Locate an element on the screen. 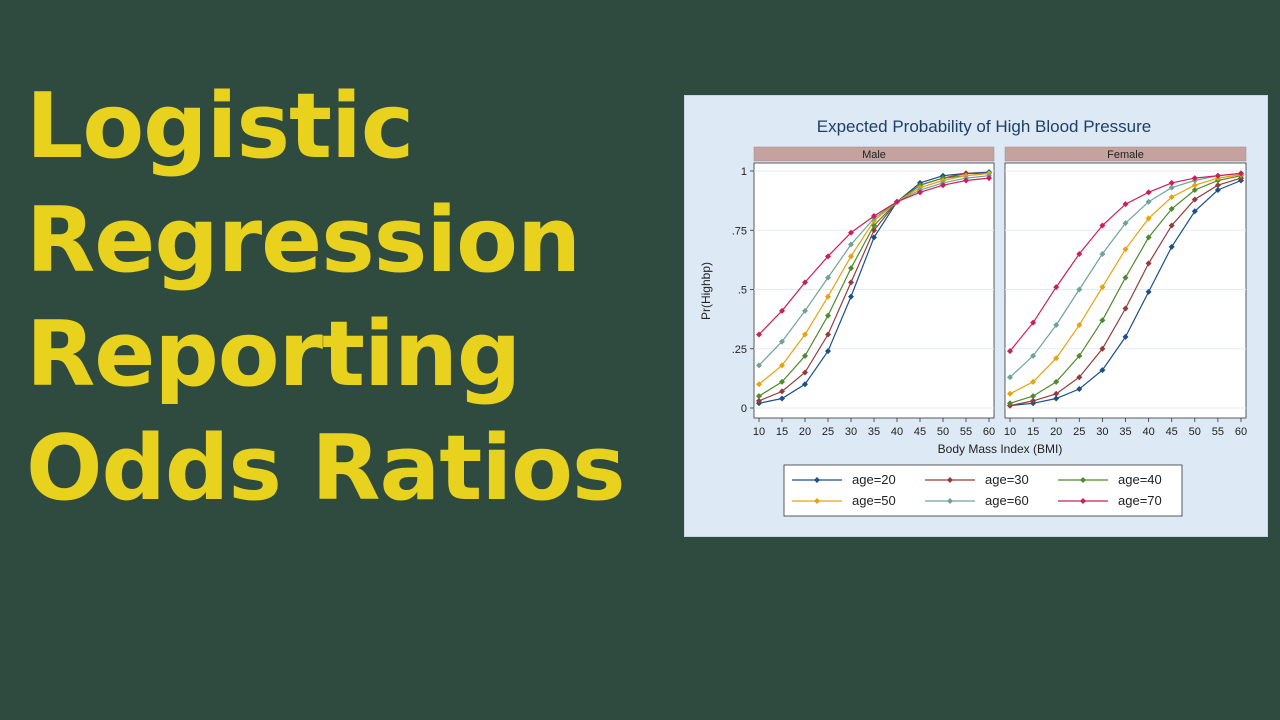  x-tick-label: 10 is located at coordinates (759, 432).